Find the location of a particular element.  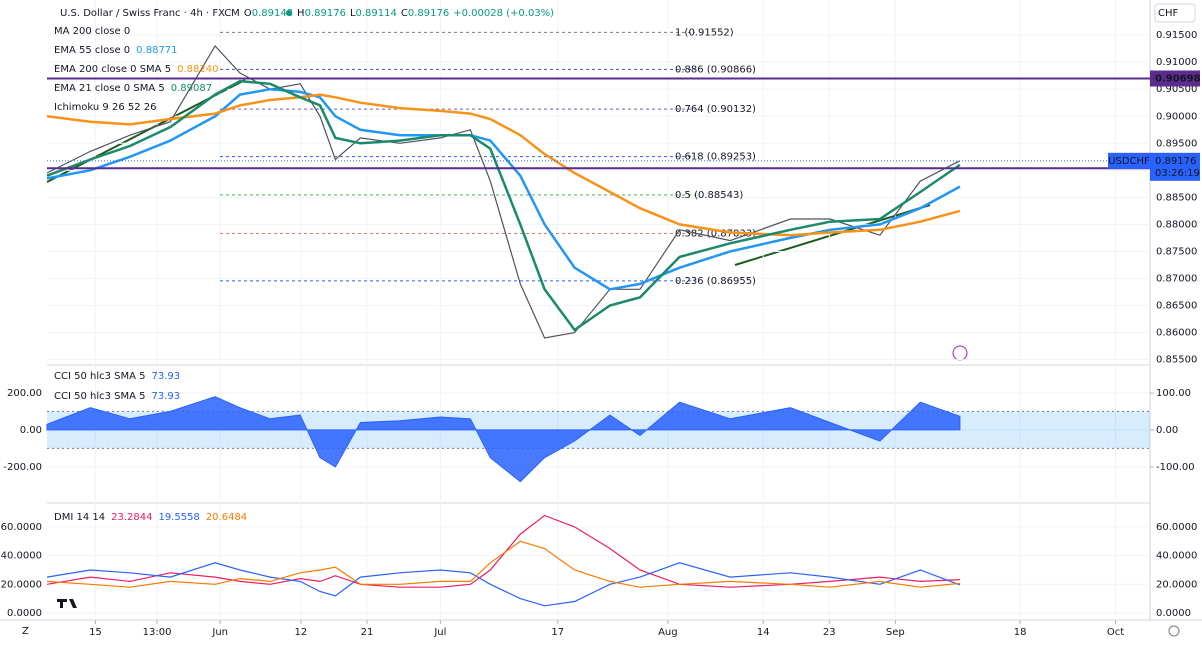

fib-label: 1 (0.91552) is located at coordinates (704, 32).